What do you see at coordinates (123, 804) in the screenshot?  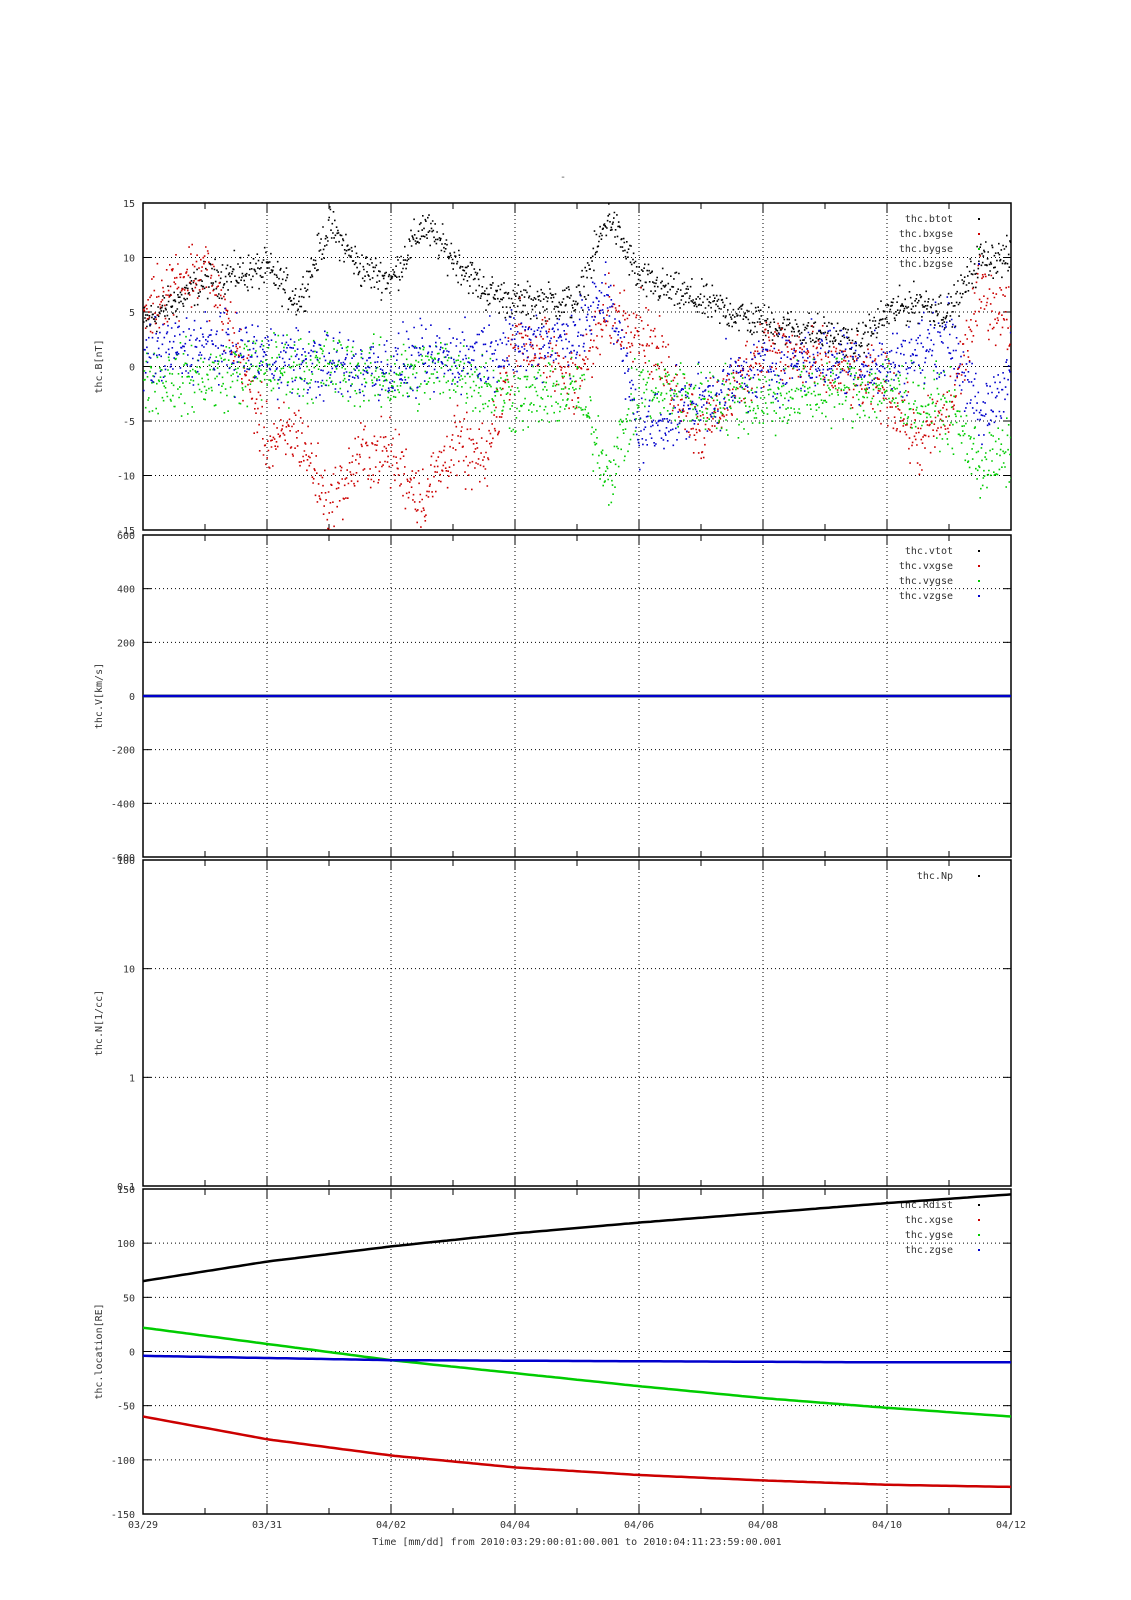 I see `y-tick-label: -400` at bounding box center [123, 804].